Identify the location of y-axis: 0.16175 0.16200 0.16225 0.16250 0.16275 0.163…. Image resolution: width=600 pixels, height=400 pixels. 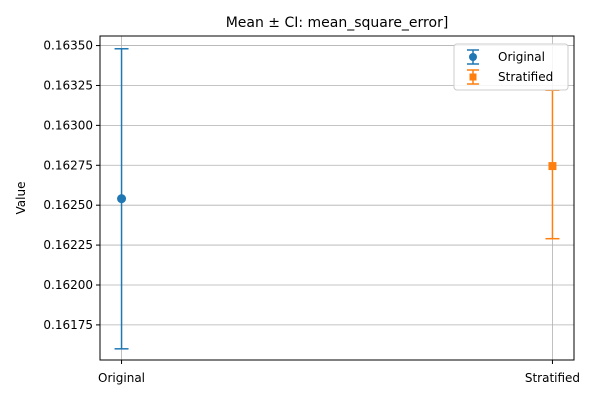
(71, 185).